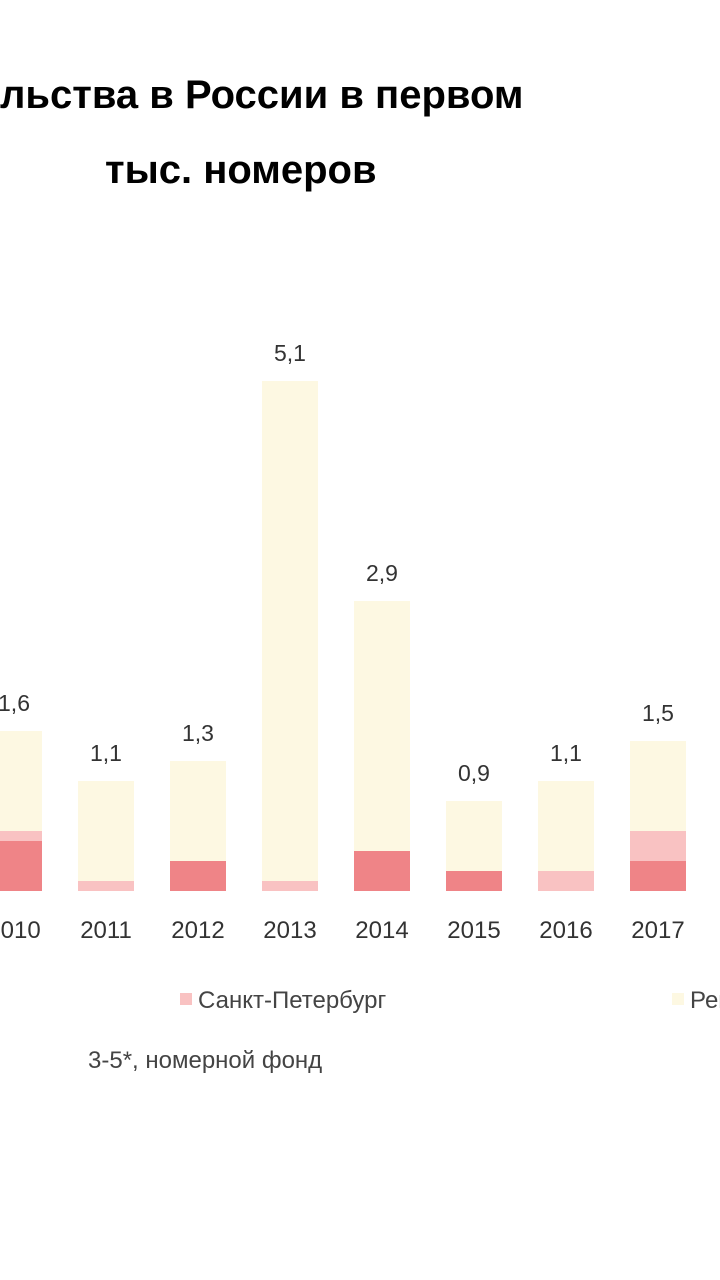 This screenshot has width=720, height=1280. Describe the element at coordinates (705, 1000) in the screenshot. I see `legend-label: Регионы` at that location.